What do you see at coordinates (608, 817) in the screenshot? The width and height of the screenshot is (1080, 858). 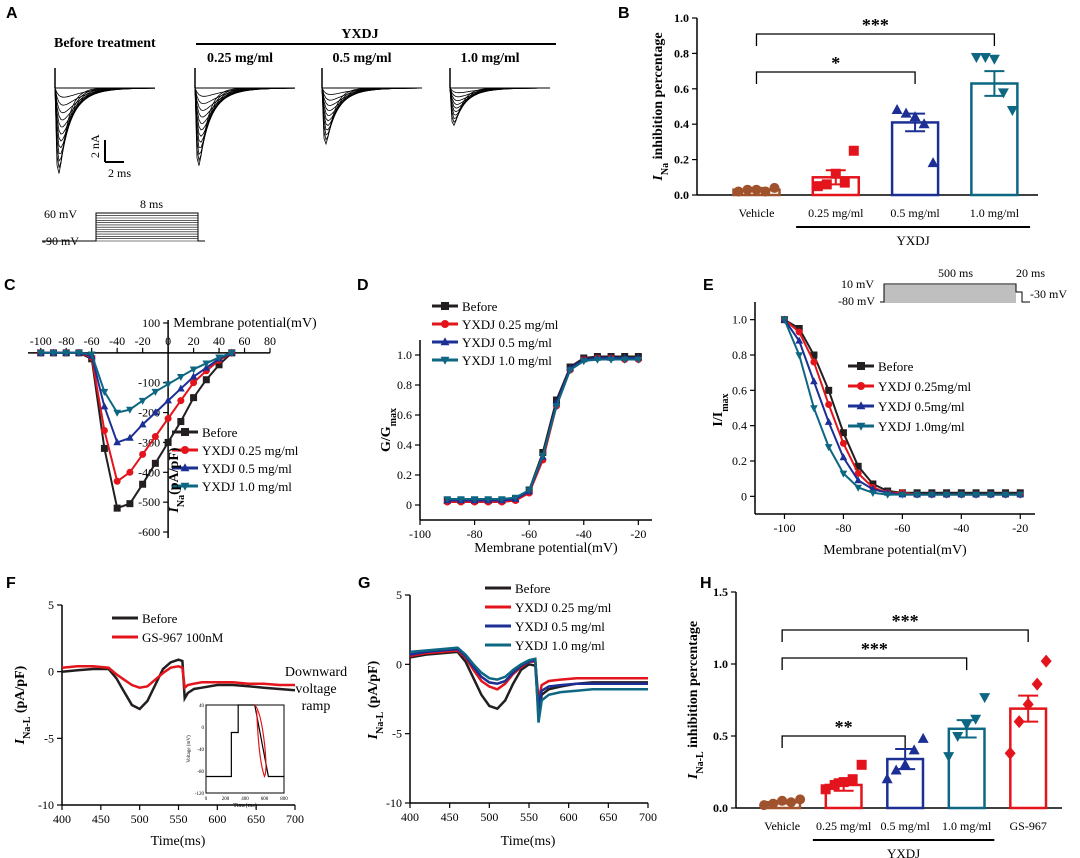 I see `x-tick-label: 650` at bounding box center [608, 817].